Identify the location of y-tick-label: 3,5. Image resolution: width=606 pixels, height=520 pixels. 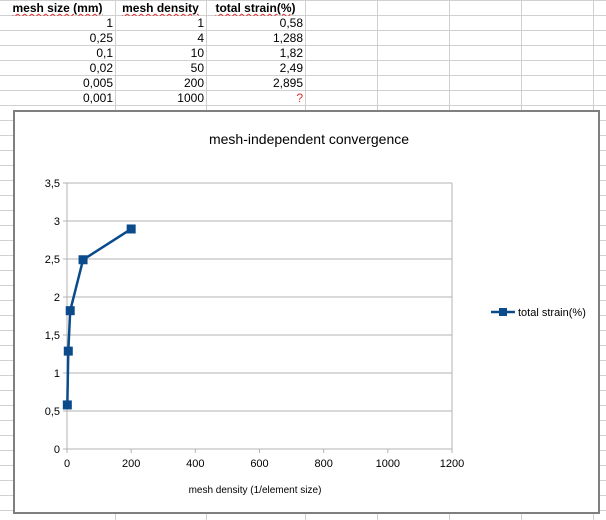
(52, 184).